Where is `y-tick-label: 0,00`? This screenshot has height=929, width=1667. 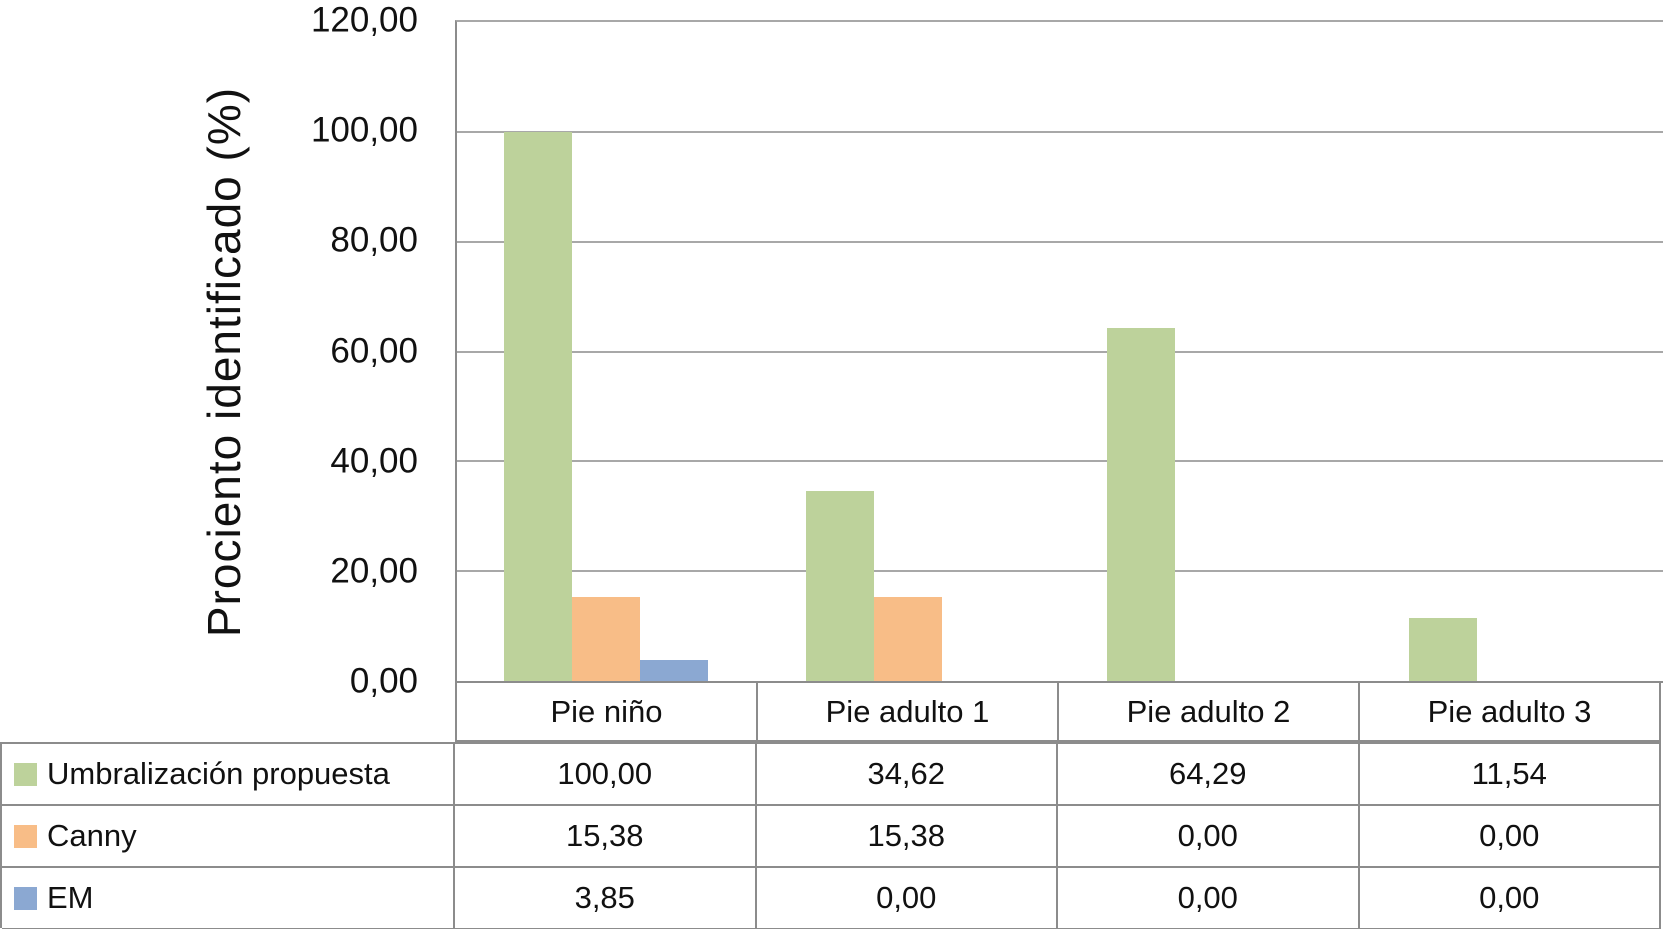 y-tick-label: 0,00 is located at coordinates (383, 681).